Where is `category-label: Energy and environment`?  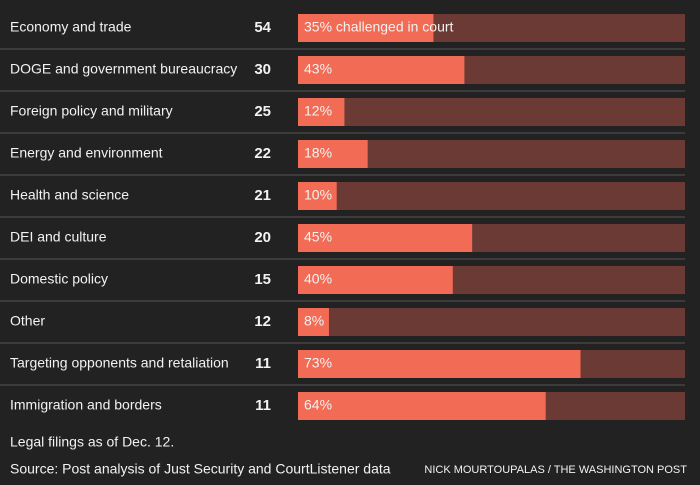
category-label: Energy and environment is located at coordinates (86, 153).